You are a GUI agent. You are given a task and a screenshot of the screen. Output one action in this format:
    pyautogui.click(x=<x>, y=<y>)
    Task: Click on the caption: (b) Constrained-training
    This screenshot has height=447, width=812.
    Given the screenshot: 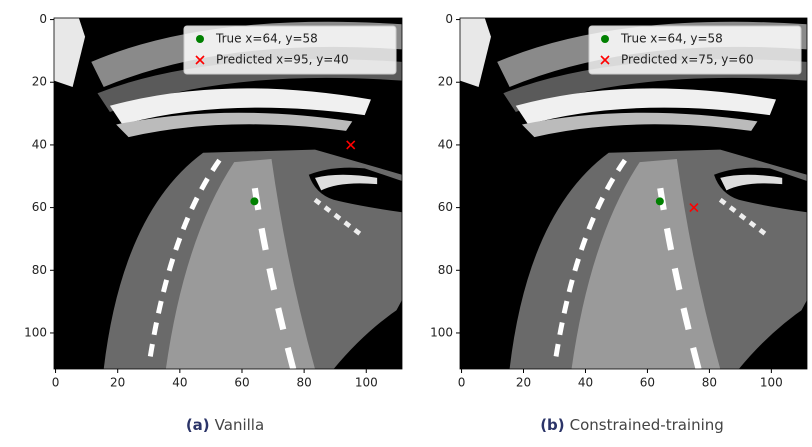 What is the action you would take?
    pyautogui.click(x=632, y=425)
    